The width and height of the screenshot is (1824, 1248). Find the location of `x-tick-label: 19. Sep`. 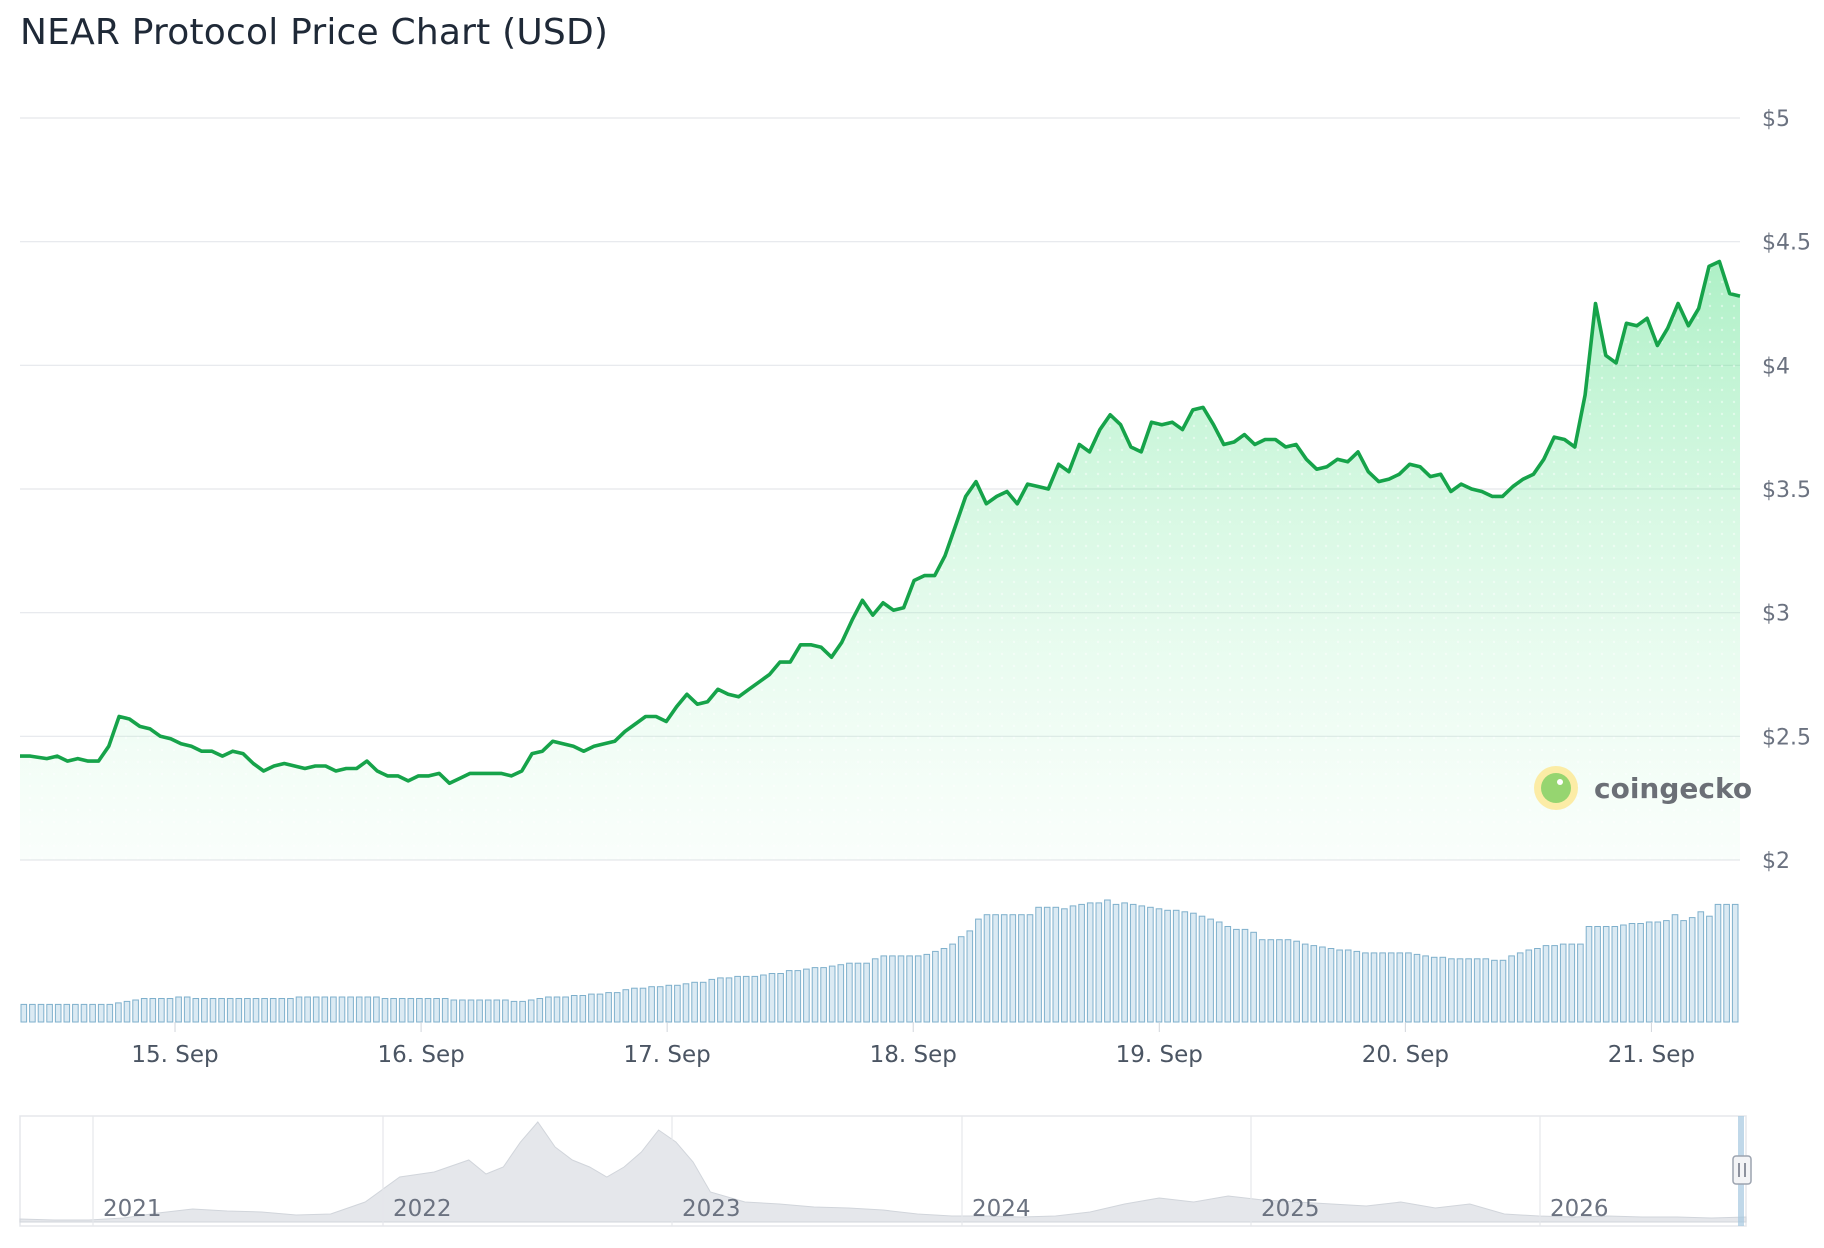

x-tick-label: 19. Sep is located at coordinates (1159, 1055).